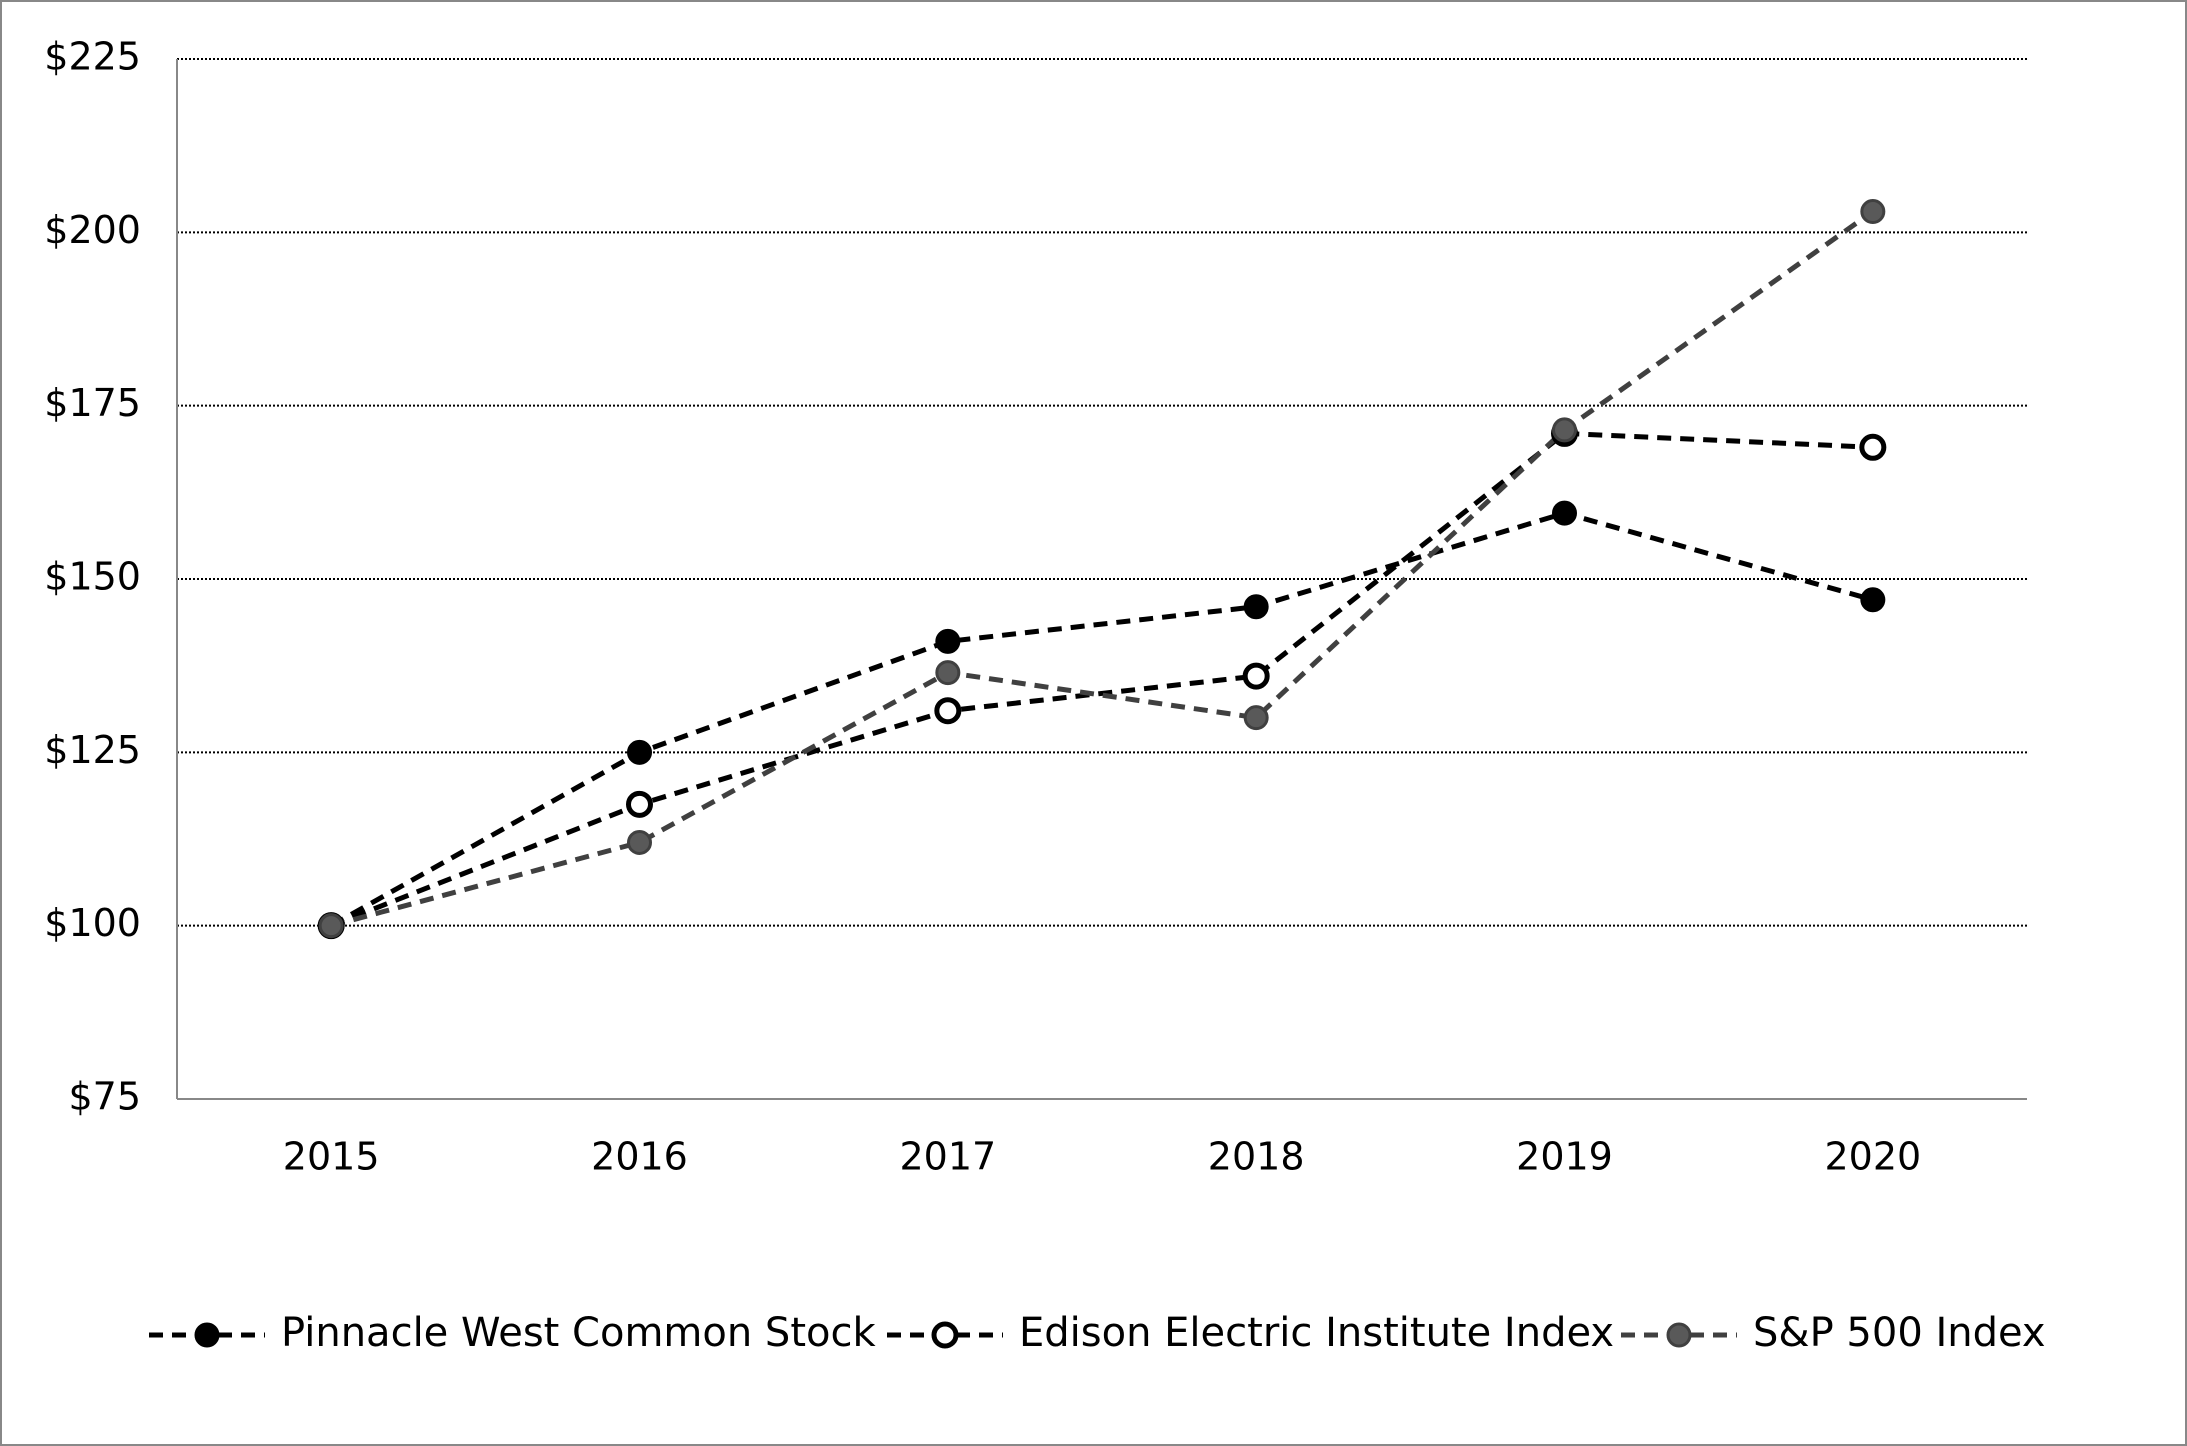 This screenshot has width=2187, height=1446. What do you see at coordinates (92, 403) in the screenshot?
I see `y-tick-label: $175` at bounding box center [92, 403].